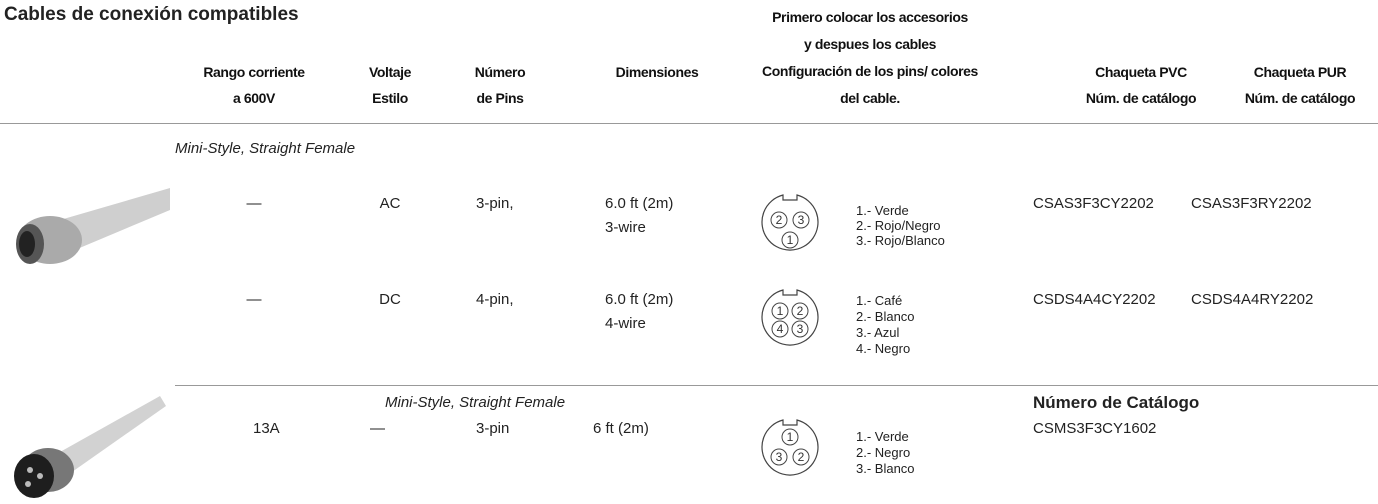  What do you see at coordinates (390, 299) in the screenshot?
I see `cell: DC` at bounding box center [390, 299].